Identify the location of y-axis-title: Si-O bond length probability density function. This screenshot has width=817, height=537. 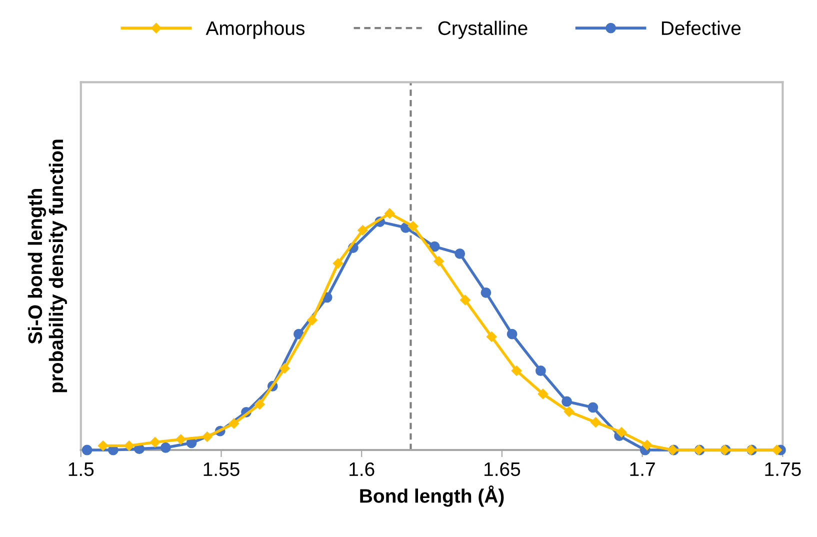
(47, 266).